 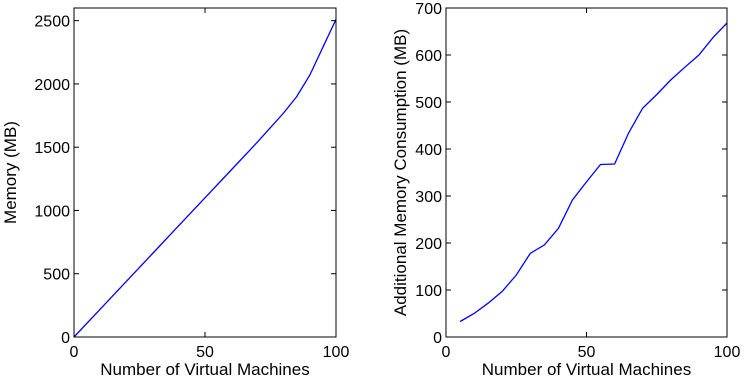 I want to click on y-tick-label: 2500, so click(x=52, y=22).